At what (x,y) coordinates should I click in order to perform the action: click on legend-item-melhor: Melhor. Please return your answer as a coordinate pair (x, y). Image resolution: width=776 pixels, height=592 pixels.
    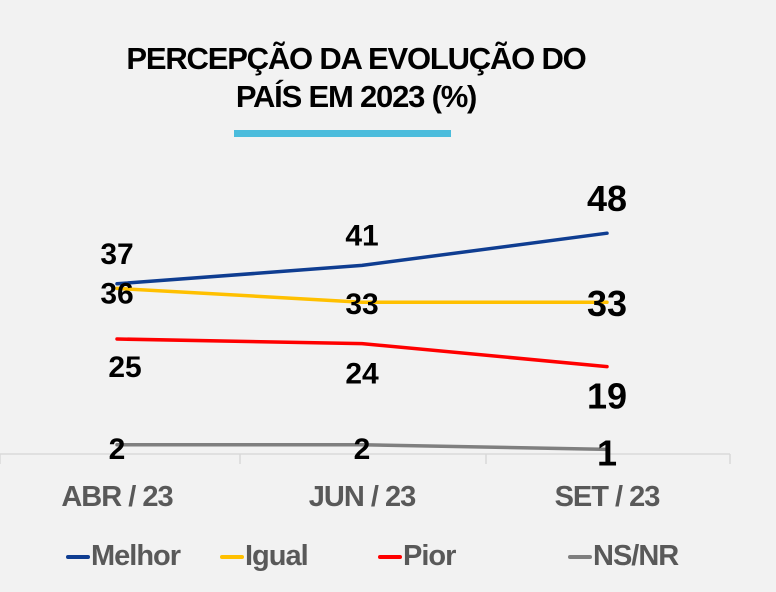
    Looking at the image, I should click on (123, 556).